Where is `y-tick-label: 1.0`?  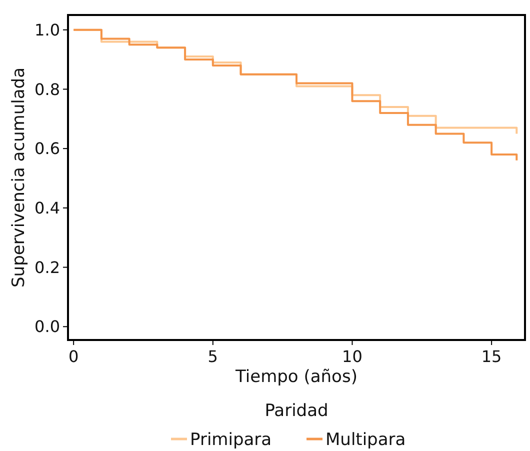
y-tick-label: 1.0 is located at coordinates (47, 30).